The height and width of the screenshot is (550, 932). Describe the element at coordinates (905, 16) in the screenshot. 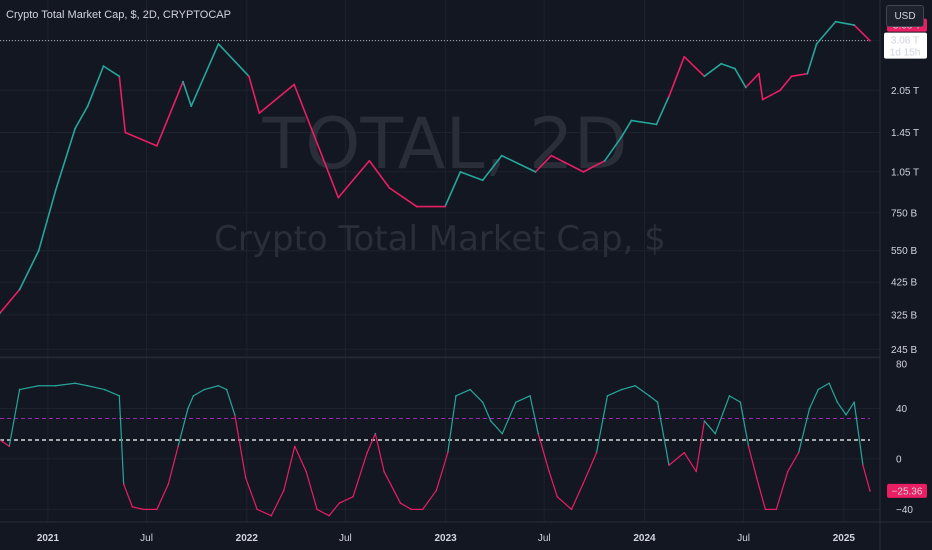

I see `currency-button: USD` at that location.